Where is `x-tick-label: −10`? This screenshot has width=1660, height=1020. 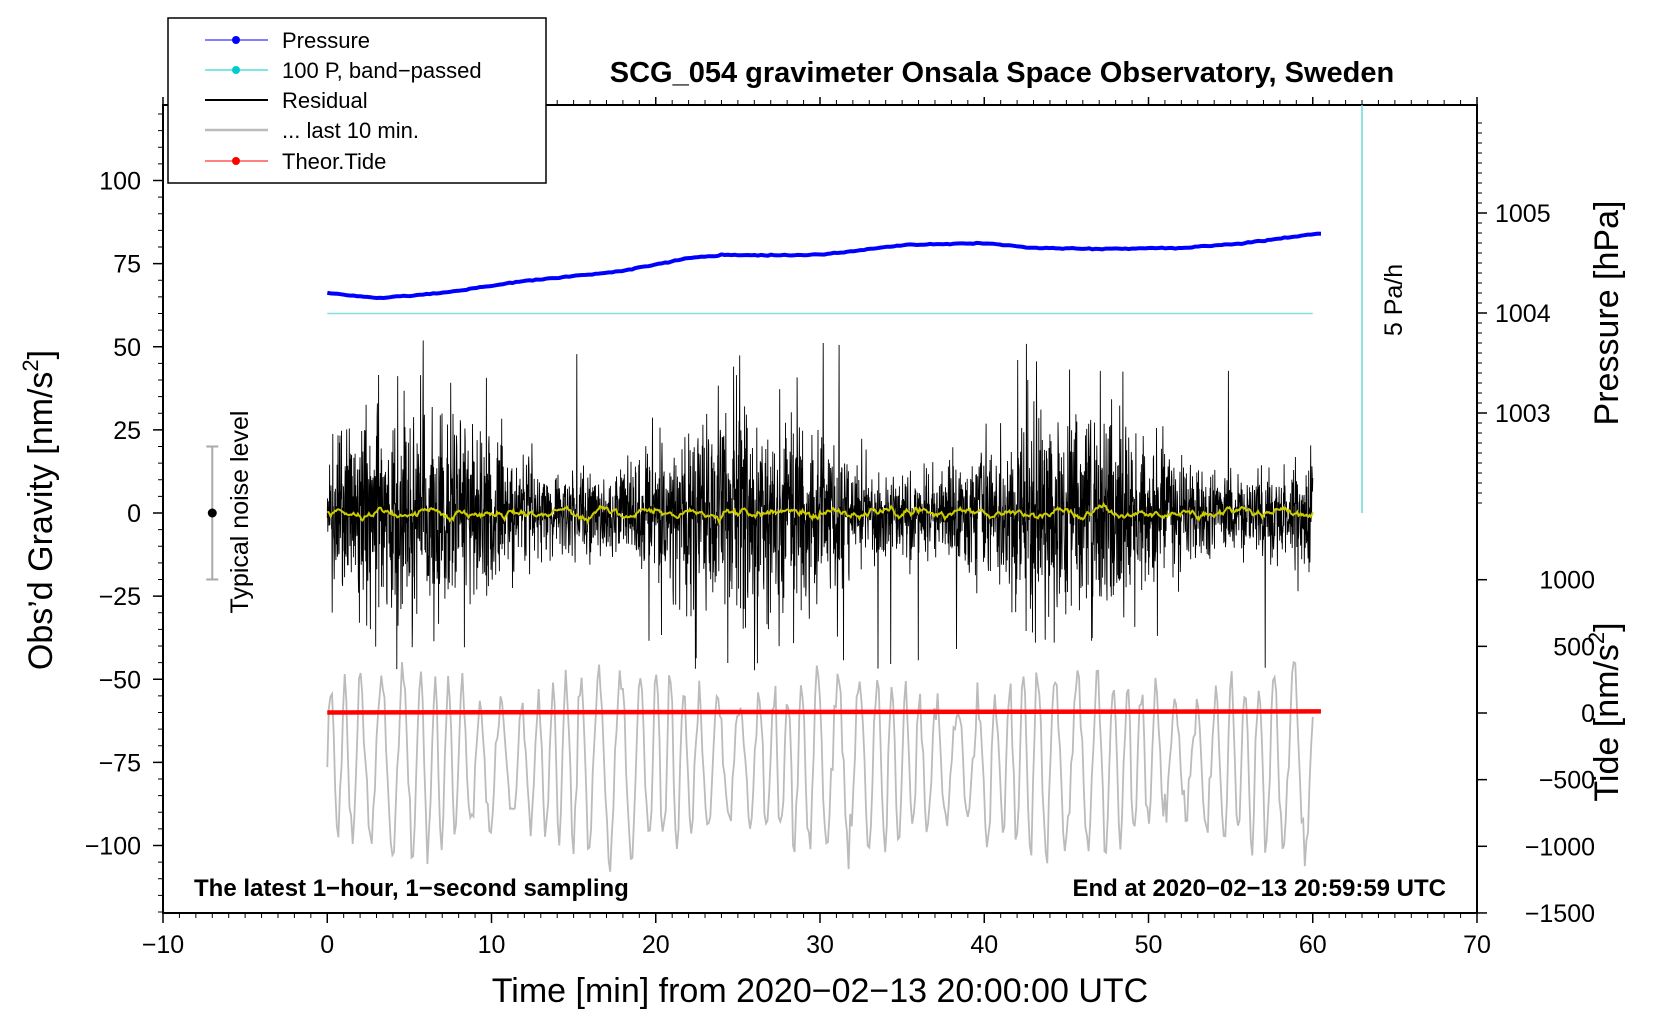
x-tick-label: −10 is located at coordinates (163, 945).